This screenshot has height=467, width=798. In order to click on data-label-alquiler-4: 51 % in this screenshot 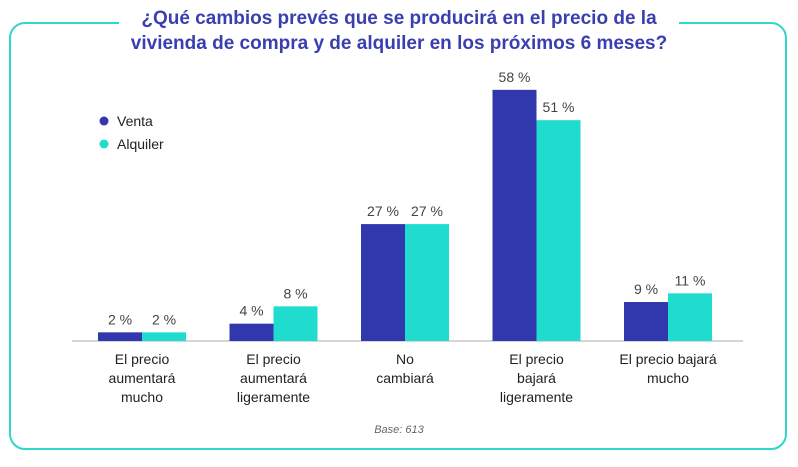, I will do `click(559, 107)`.